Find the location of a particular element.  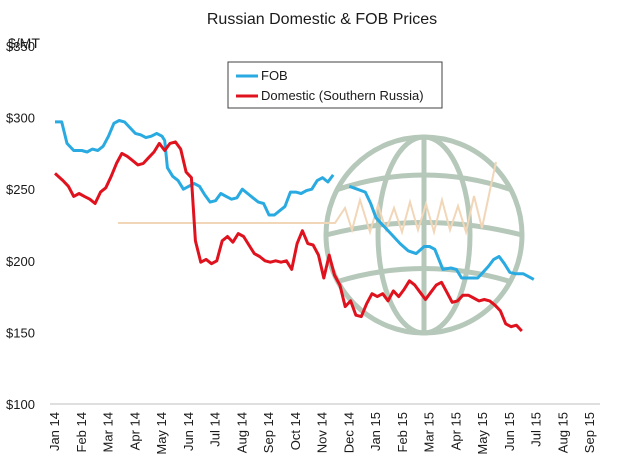

legend-box is located at coordinates (335, 85).